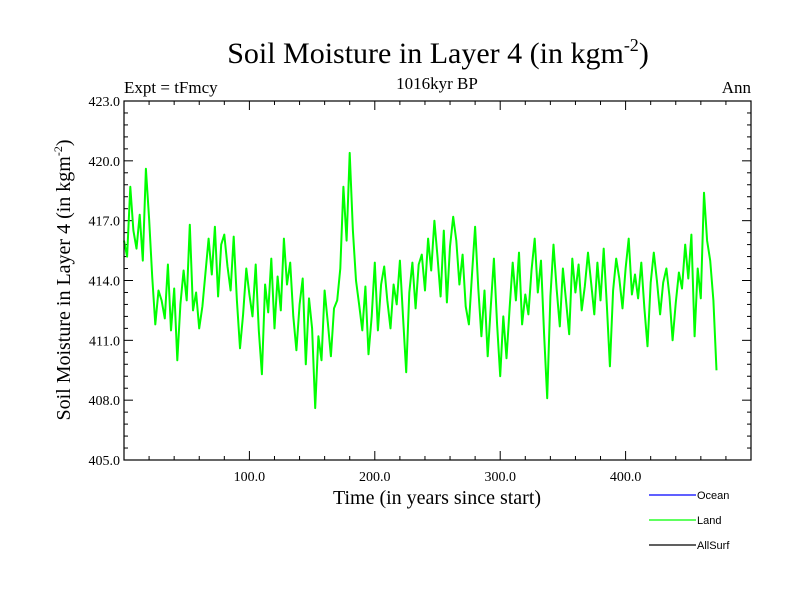 This screenshot has width=800, height=600. I want to click on y-tick-label: 408.0, so click(105, 401).